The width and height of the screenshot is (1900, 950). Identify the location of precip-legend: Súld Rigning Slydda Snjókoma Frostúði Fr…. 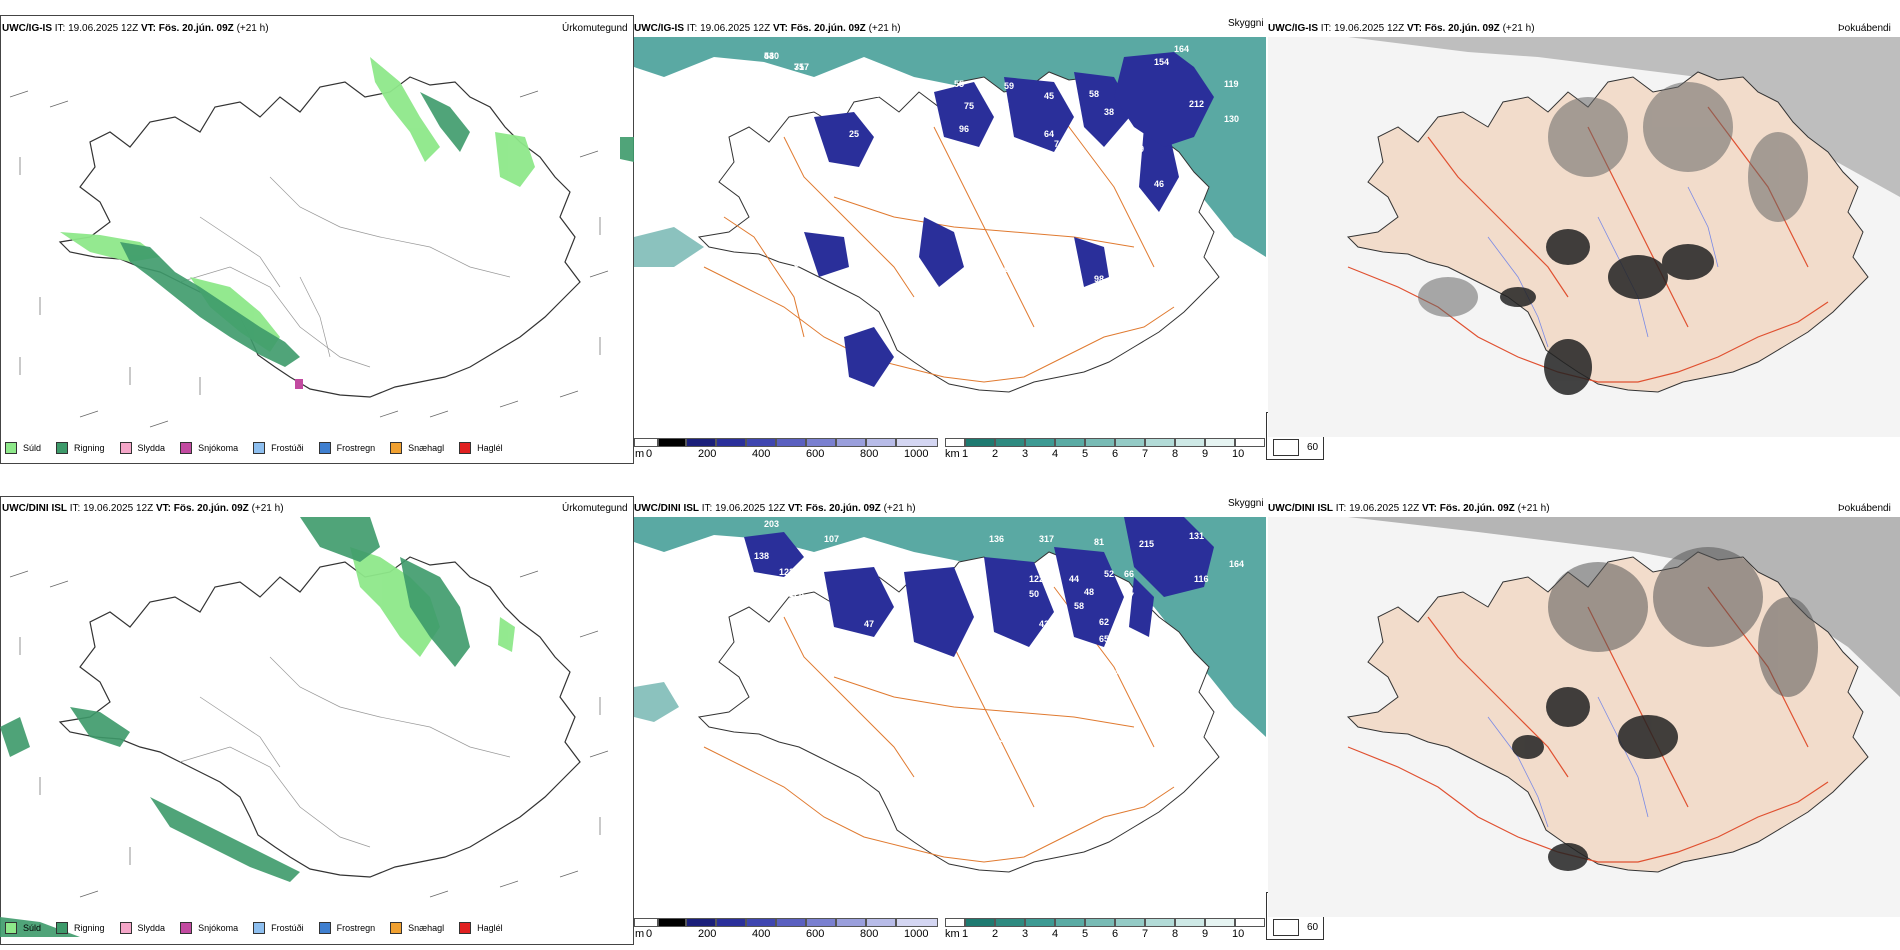
(261, 928).